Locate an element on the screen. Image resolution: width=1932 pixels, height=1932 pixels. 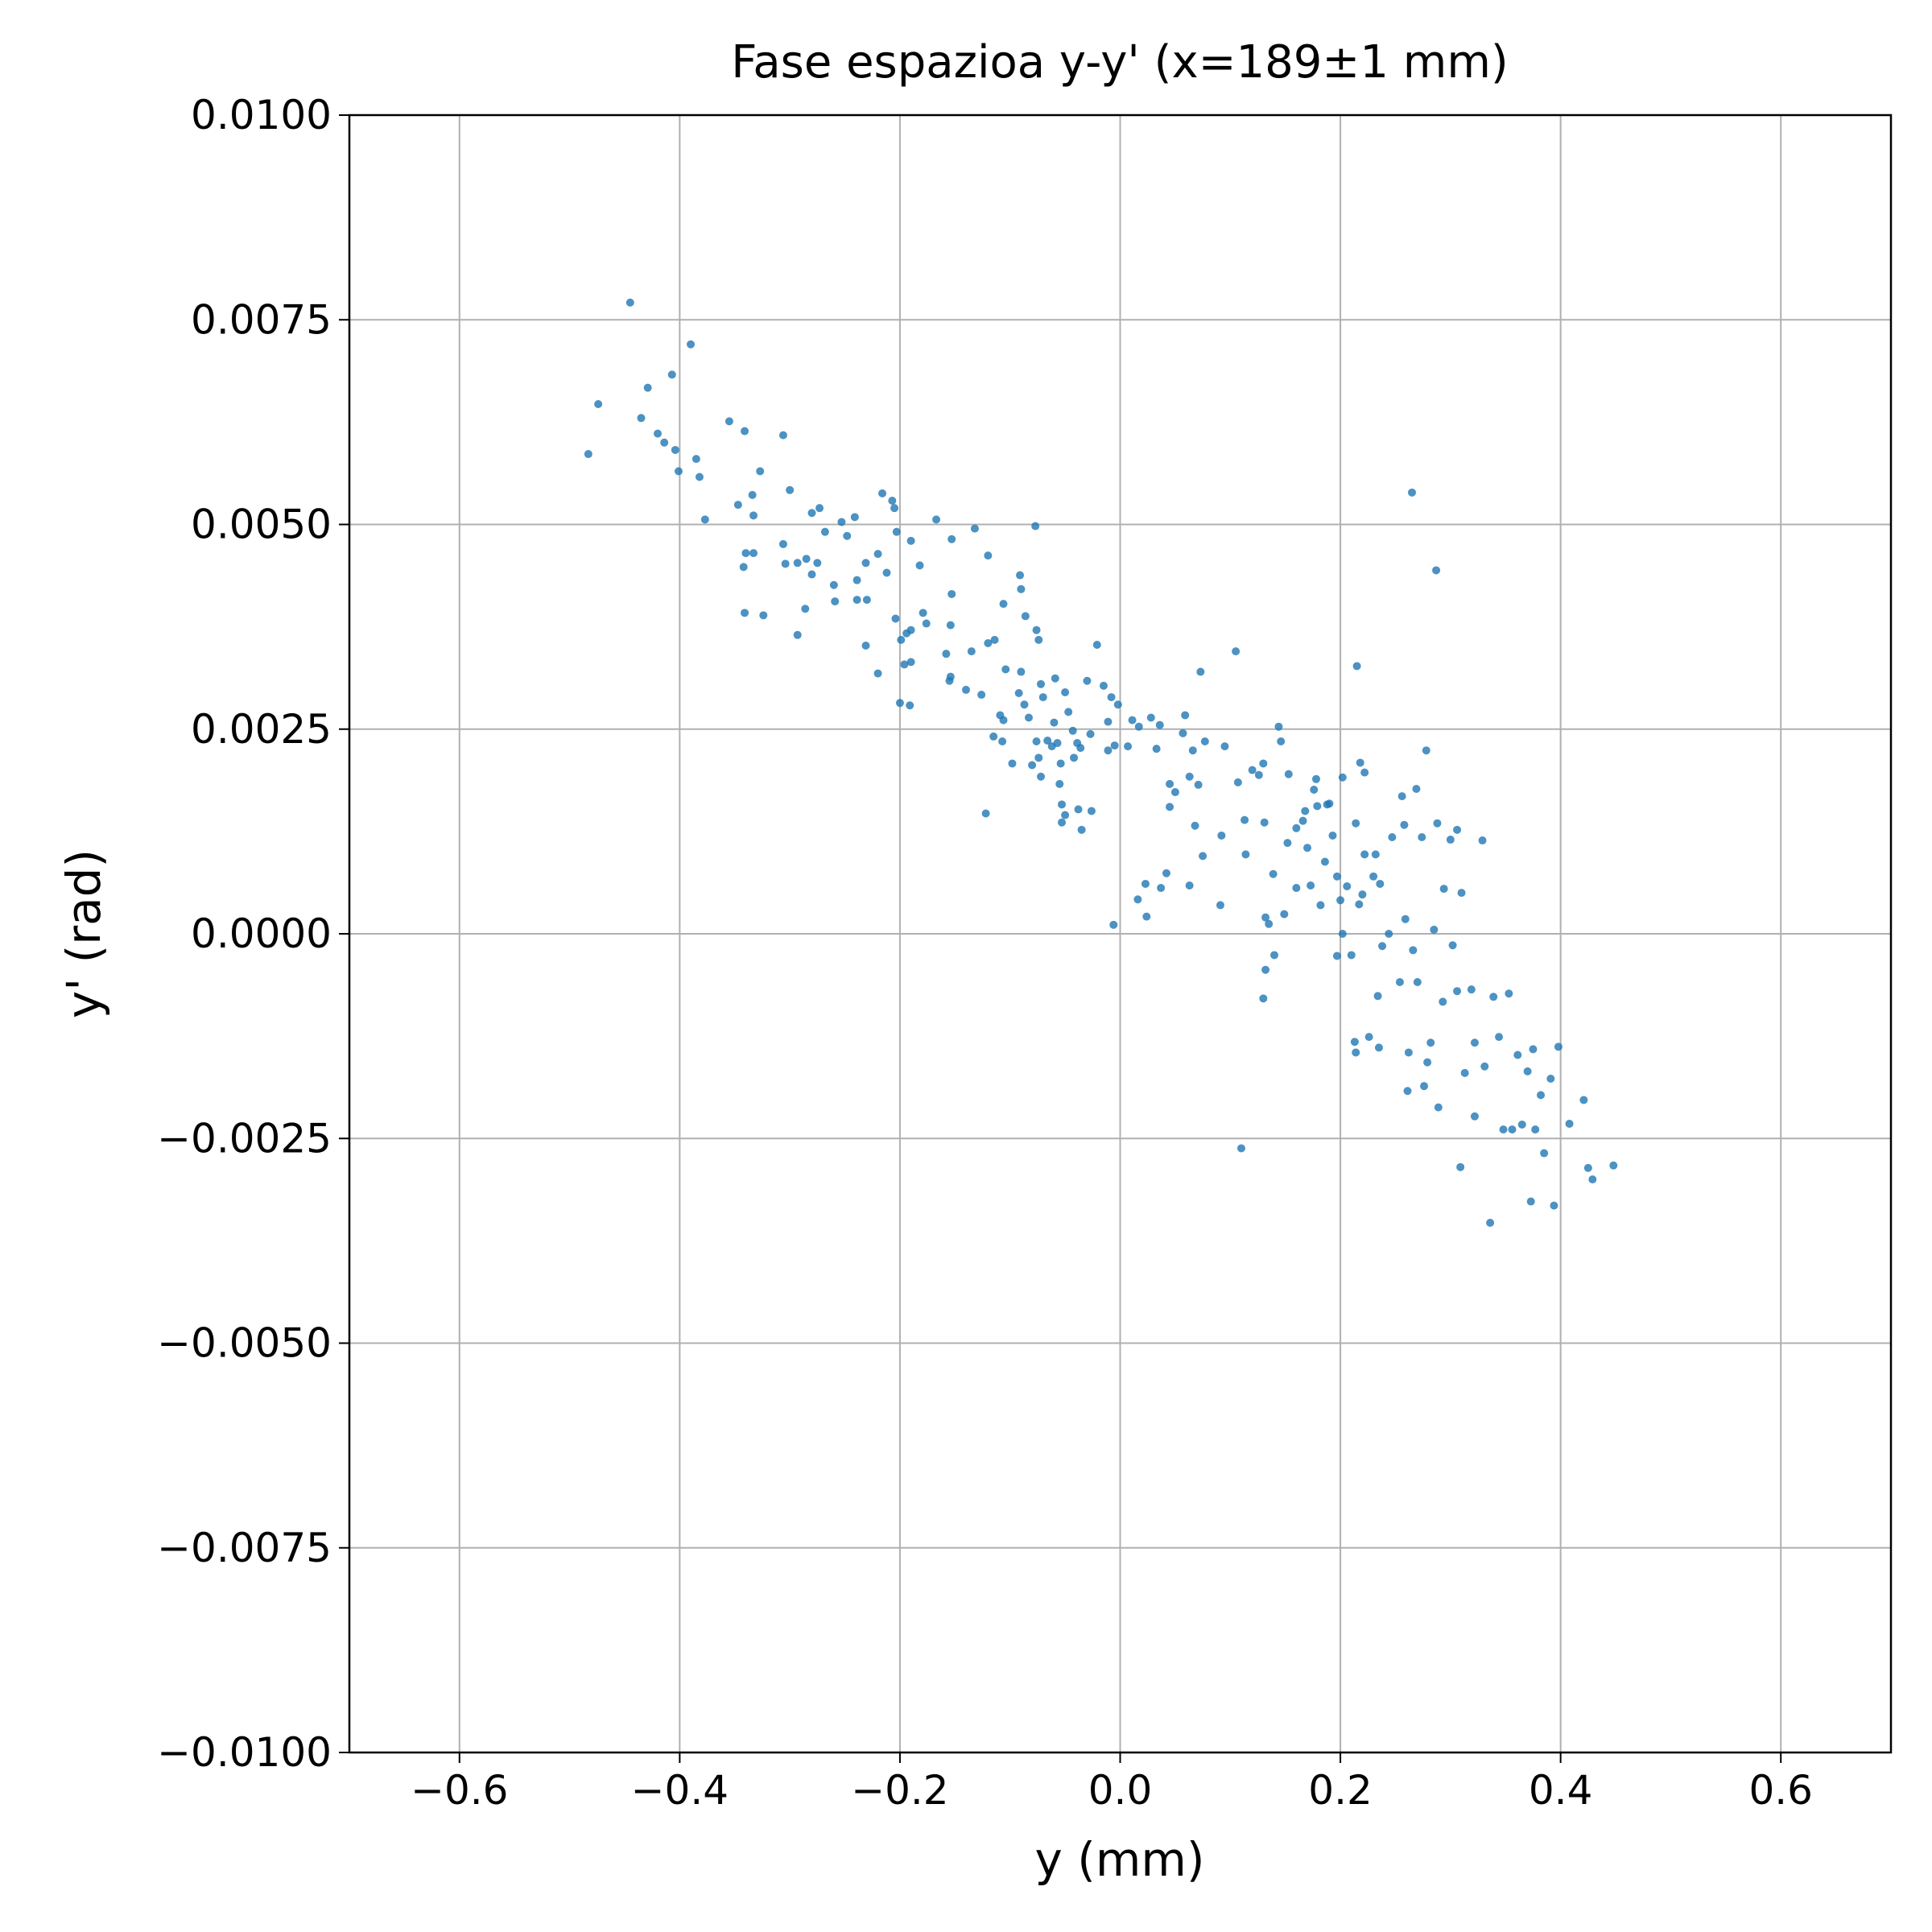
y-tick-label: −0.0025 is located at coordinates (244, 1138).